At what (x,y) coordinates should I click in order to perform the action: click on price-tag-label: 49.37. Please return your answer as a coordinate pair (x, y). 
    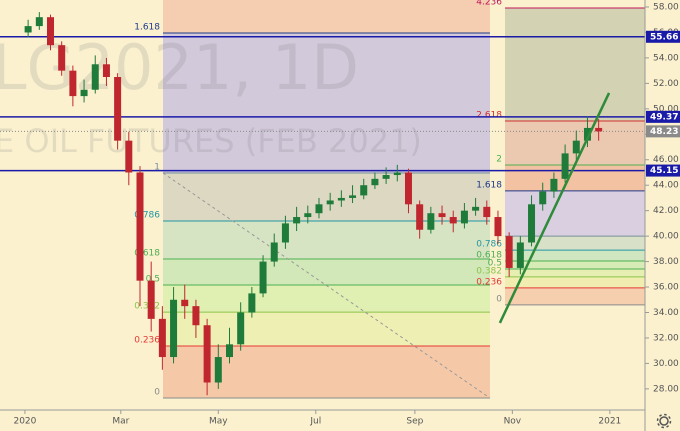
    Looking at the image, I should click on (664, 117).